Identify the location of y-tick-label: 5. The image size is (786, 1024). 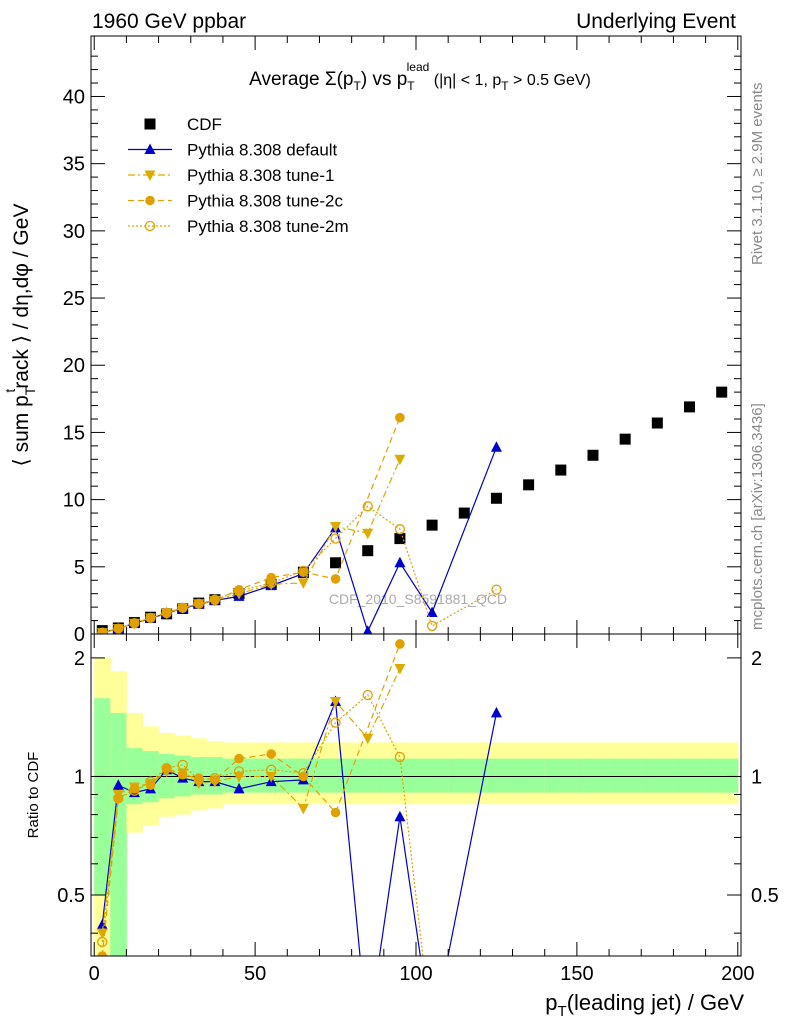
(79, 568).